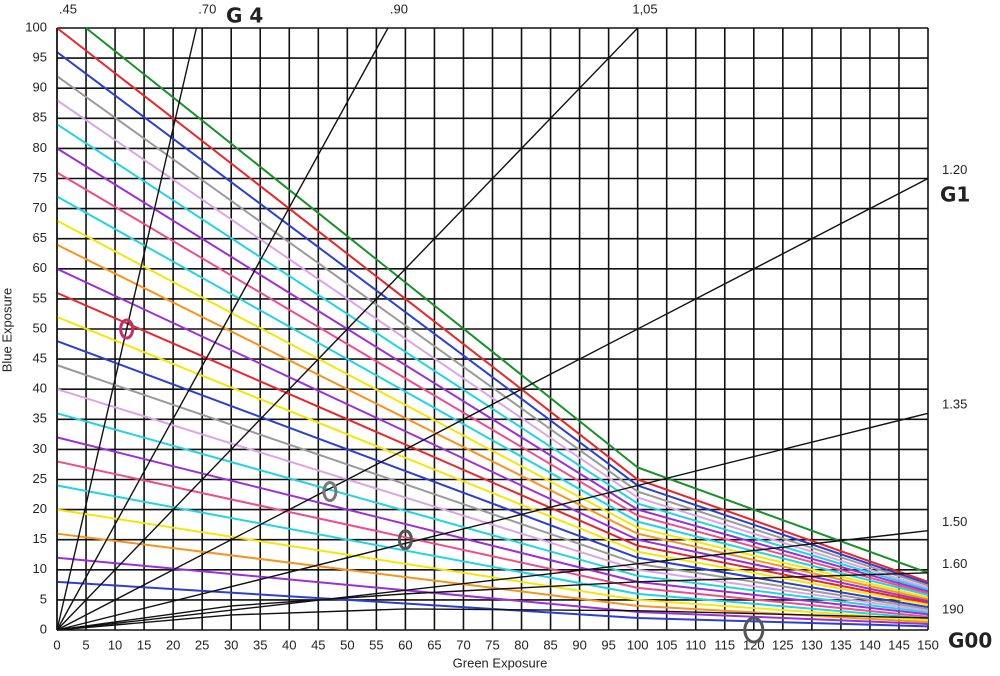 Image resolution: width=1000 pixels, height=676 pixels. What do you see at coordinates (289, 644) in the screenshot?
I see `x-tick-label: 40` at bounding box center [289, 644].